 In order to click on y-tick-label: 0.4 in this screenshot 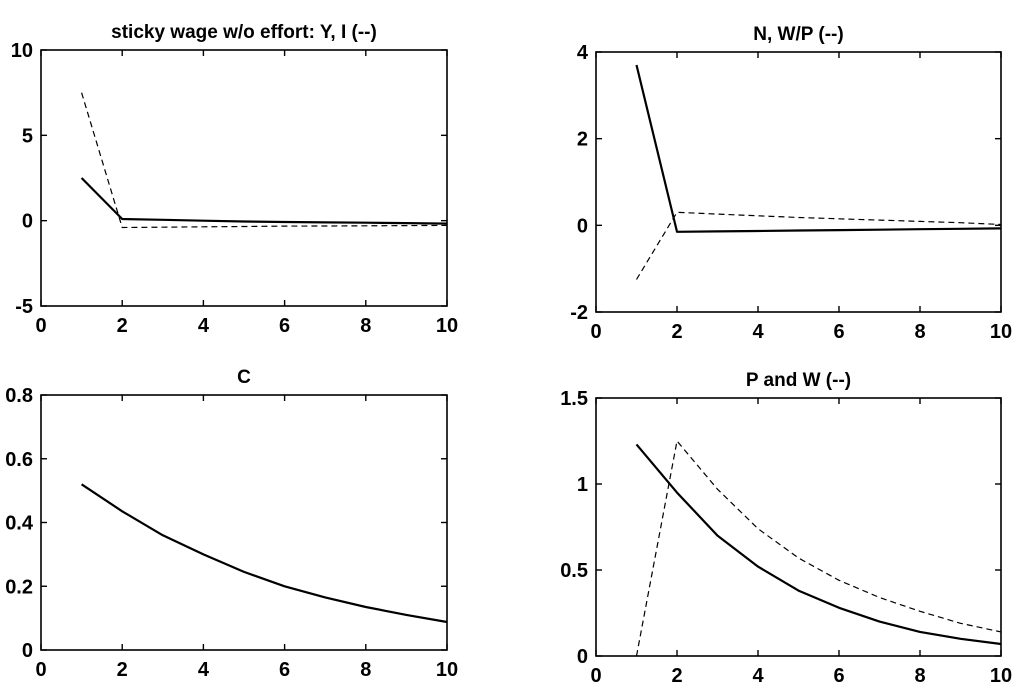, I will do `click(19, 524)`.